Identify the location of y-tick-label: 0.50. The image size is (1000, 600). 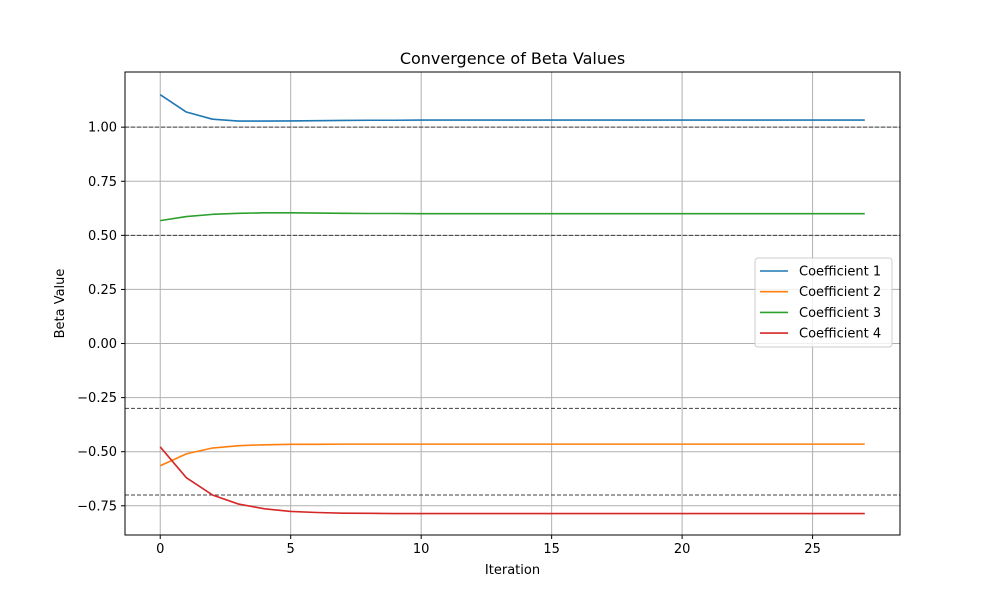
(102, 236).